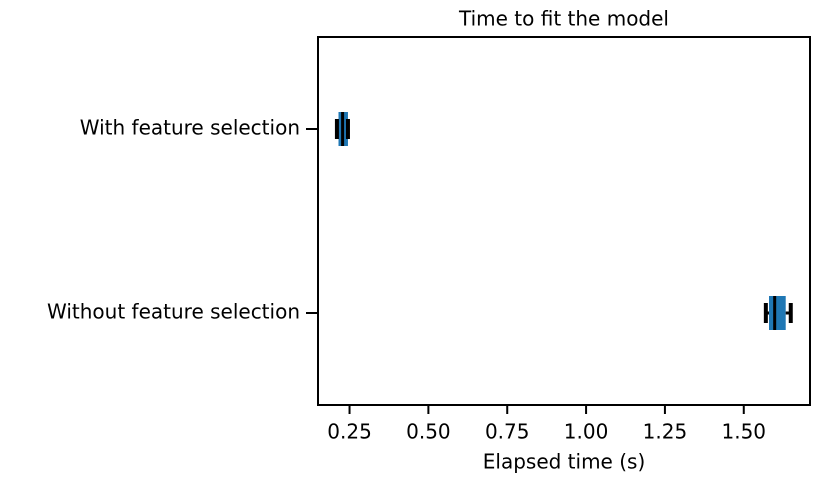 This screenshot has width=823, height=487. What do you see at coordinates (428, 432) in the screenshot?
I see `x-tick-label: 0.50` at bounding box center [428, 432].